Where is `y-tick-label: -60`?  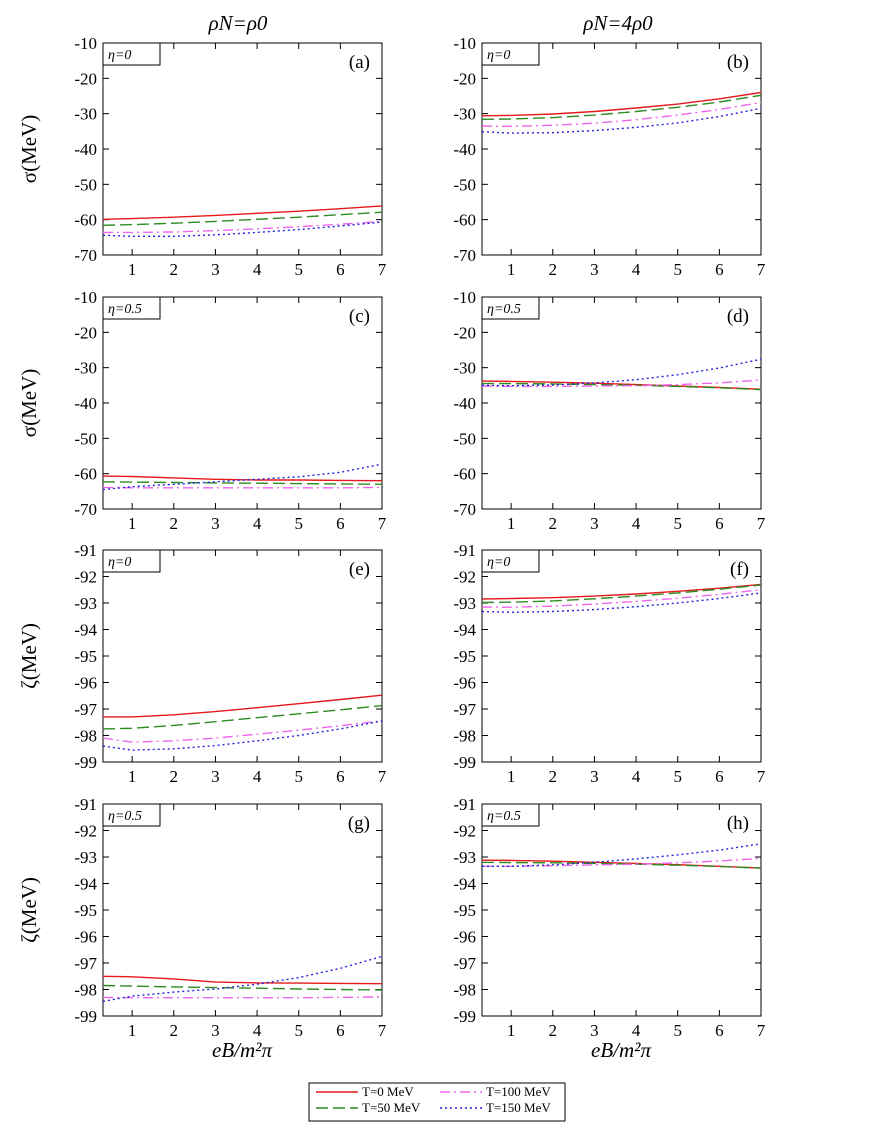 y-tick-label: -60 is located at coordinates (85, 474).